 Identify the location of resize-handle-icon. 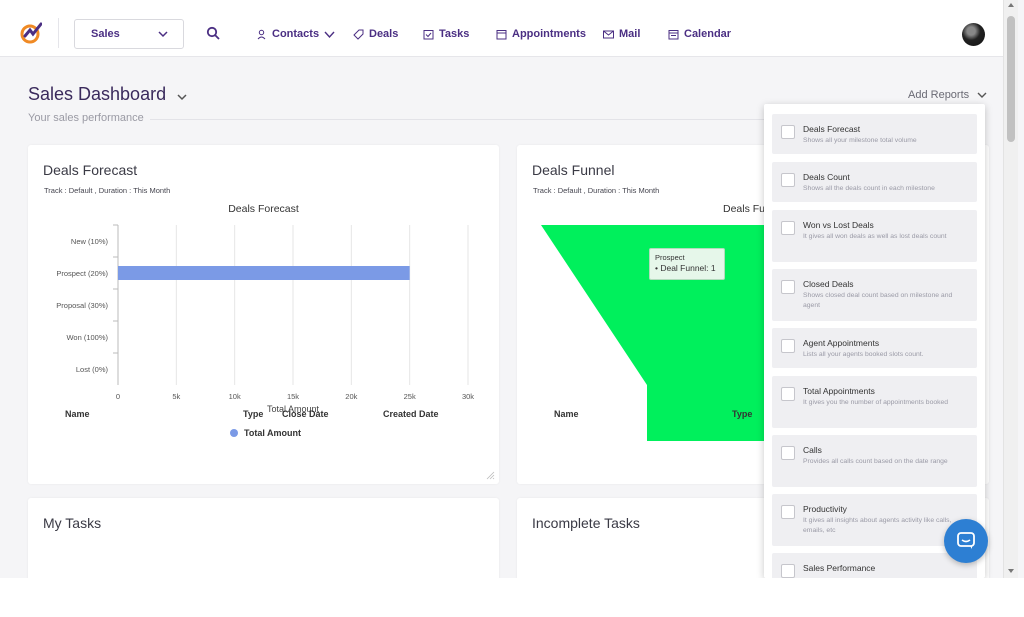
(490, 475).